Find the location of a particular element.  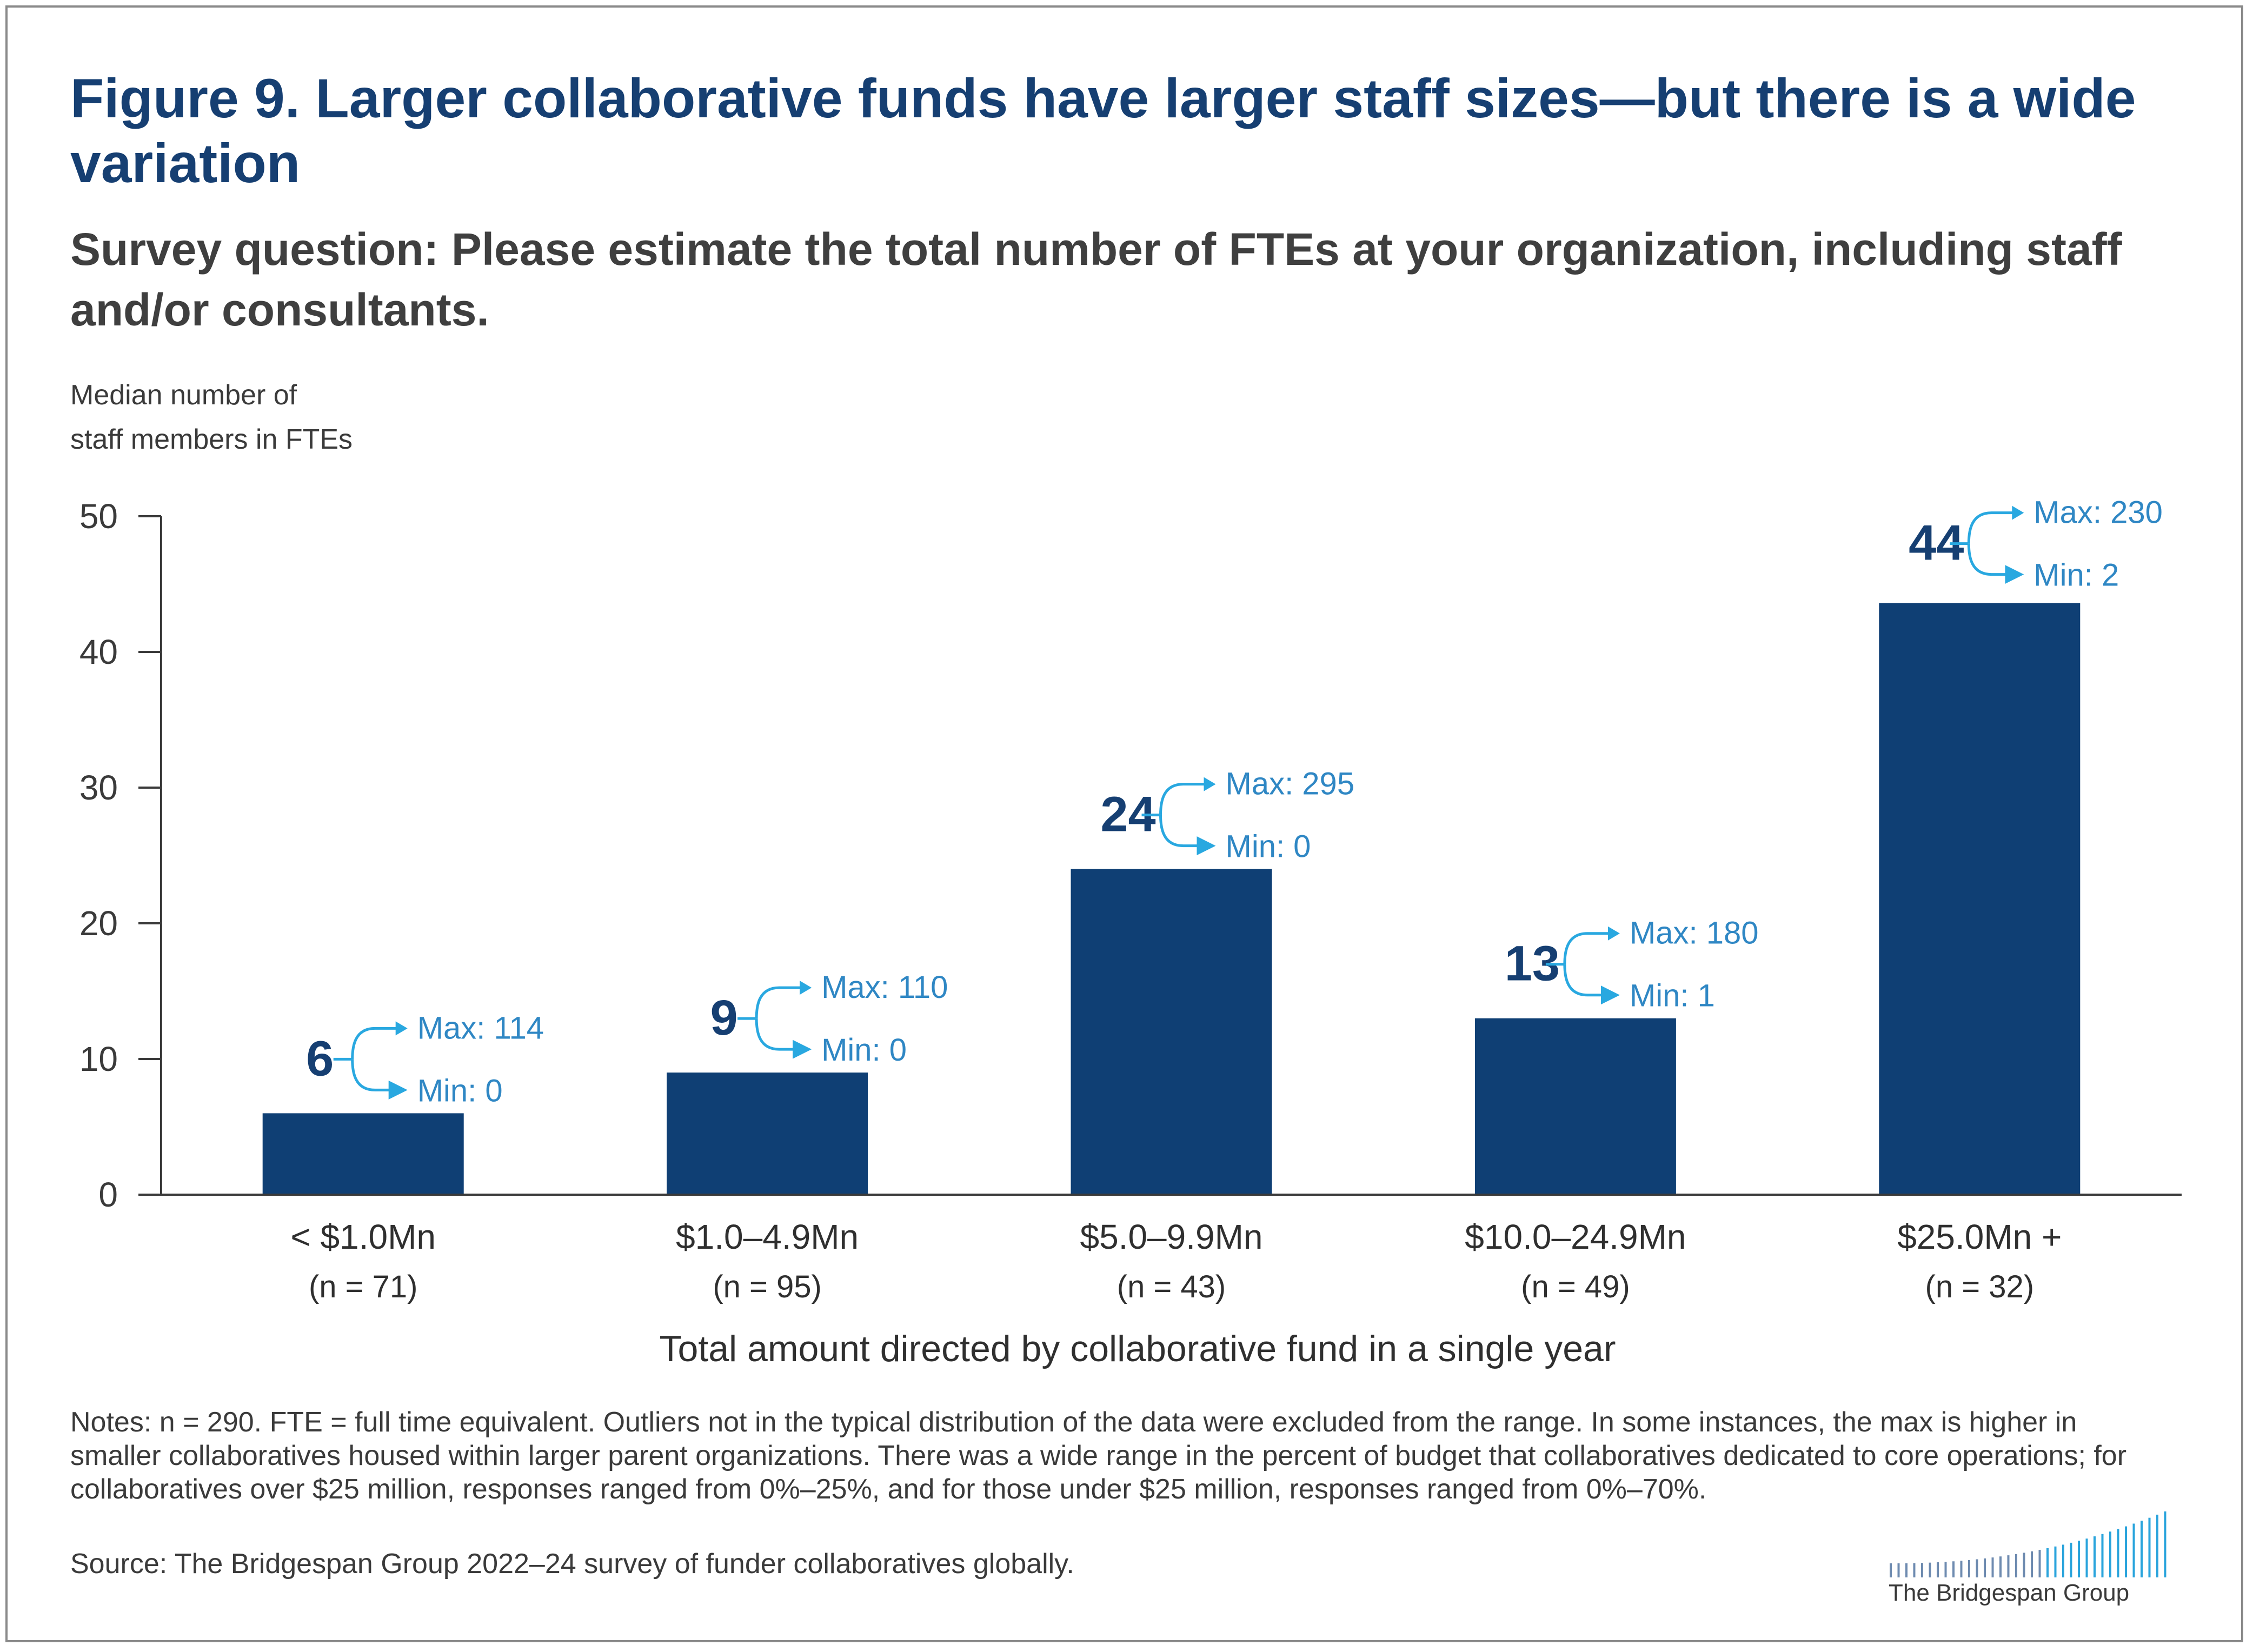

y-tick-label: 20 is located at coordinates (98, 923).